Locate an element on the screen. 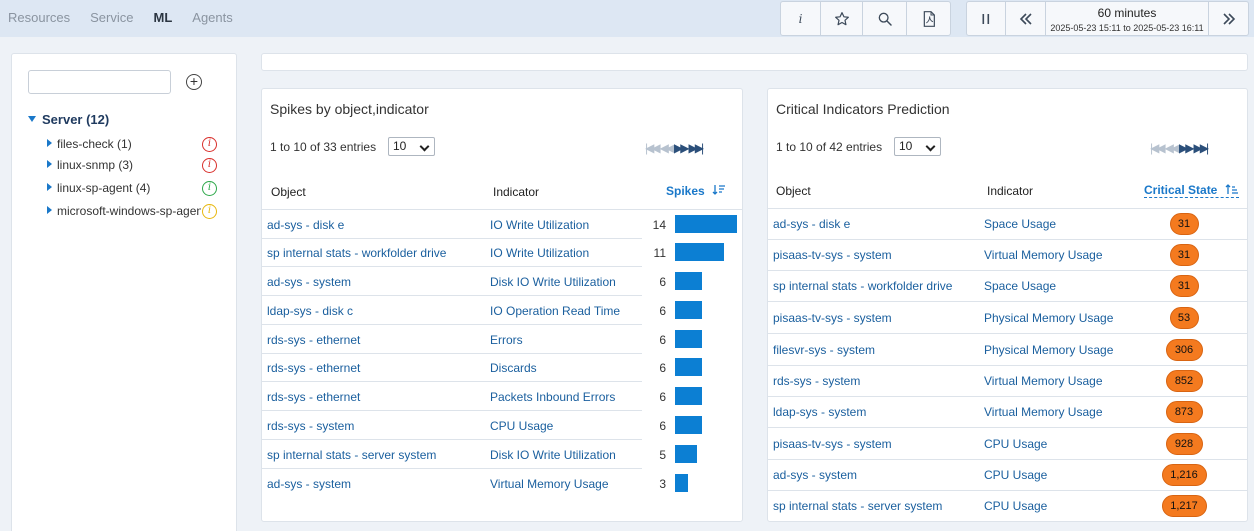  search-button is located at coordinates (885, 18).